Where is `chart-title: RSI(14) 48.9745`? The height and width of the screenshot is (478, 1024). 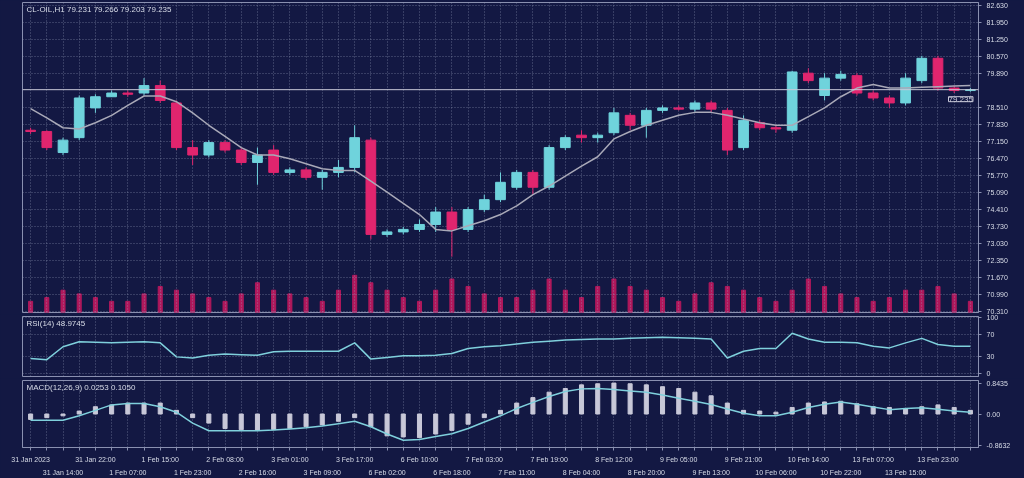
chart-title: RSI(14) 48.9745 is located at coordinates (56, 323).